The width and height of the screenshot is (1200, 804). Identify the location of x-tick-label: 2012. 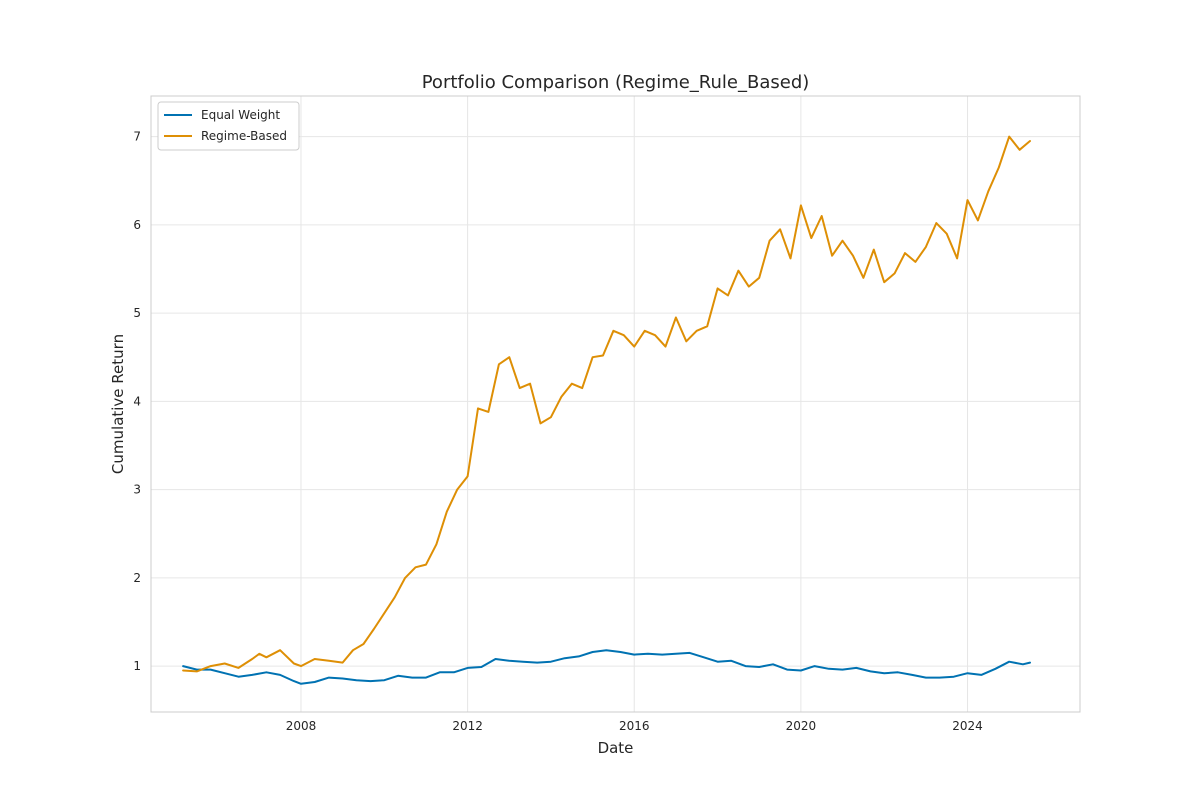
(467, 726).